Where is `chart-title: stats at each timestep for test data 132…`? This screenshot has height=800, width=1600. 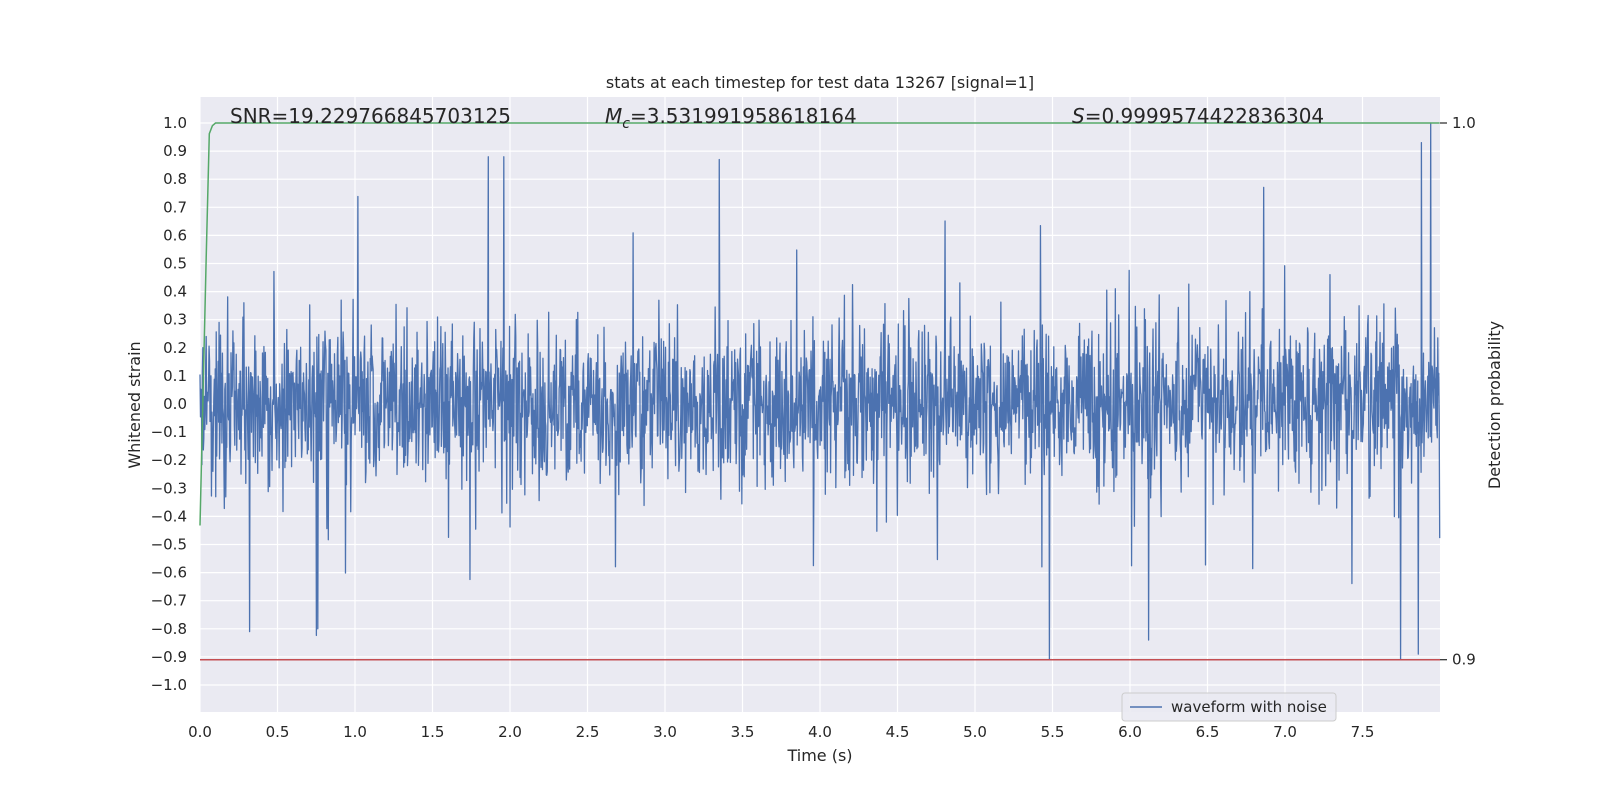
chart-title: stats at each timestep for test data 132… is located at coordinates (820, 82).